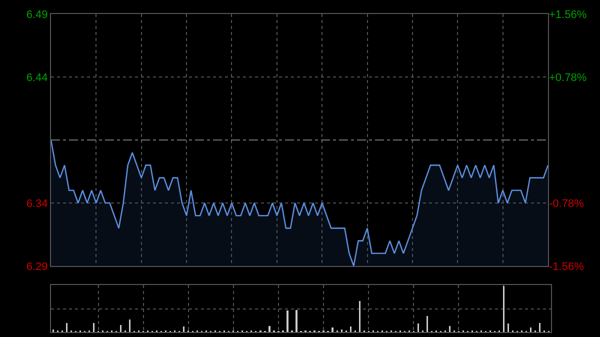  Describe the element at coordinates (37, 204) in the screenshot. I see `y-tick-label: 6.34` at that location.